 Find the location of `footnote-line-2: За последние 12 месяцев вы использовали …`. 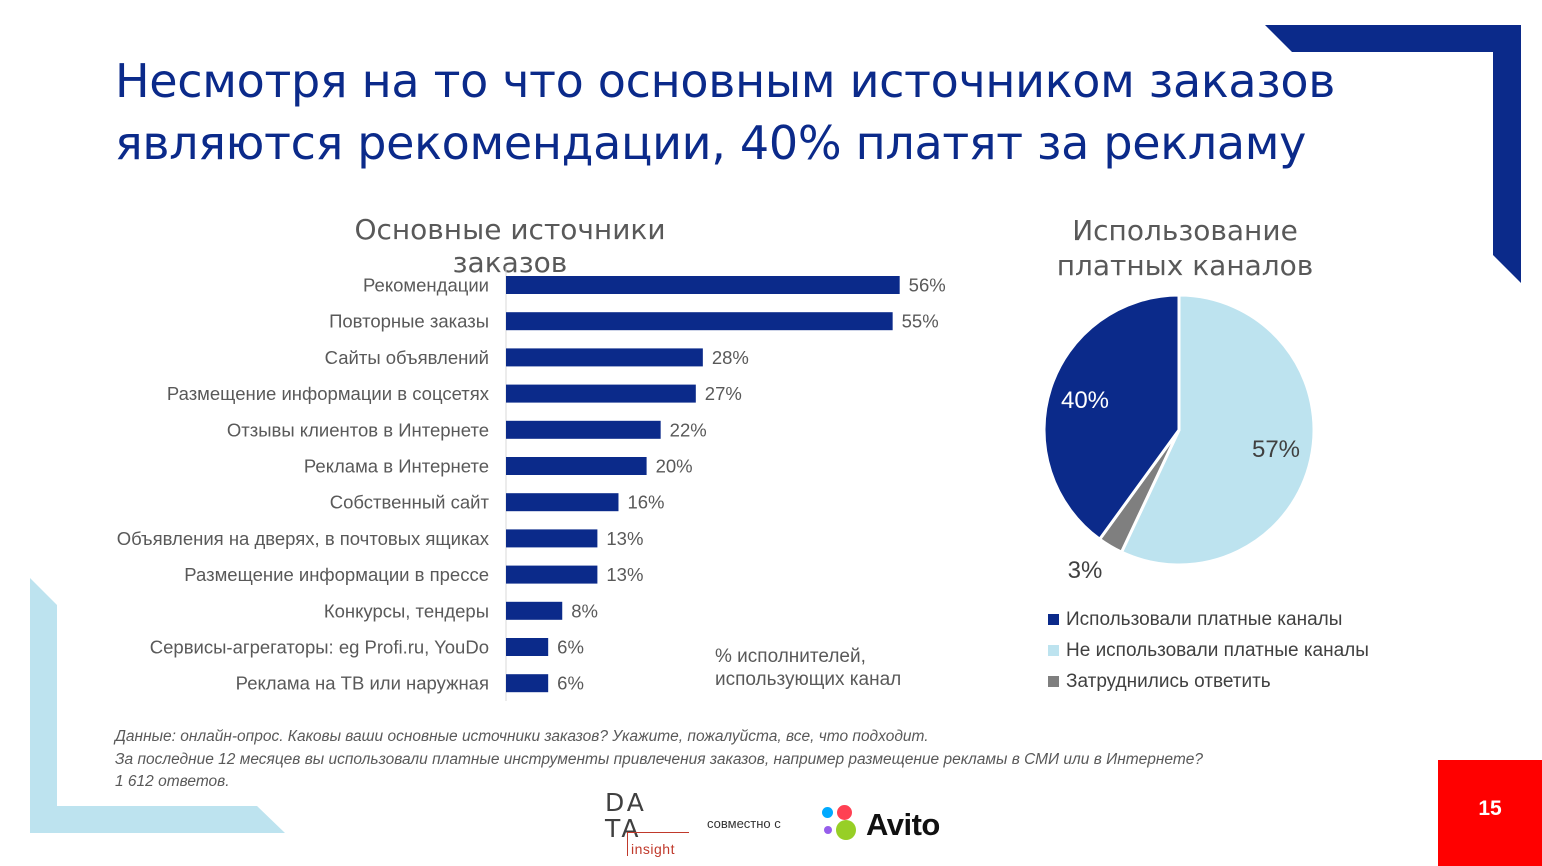

footnote-line-2: За последние 12 месяцев вы использовали … is located at coordinates (659, 759).